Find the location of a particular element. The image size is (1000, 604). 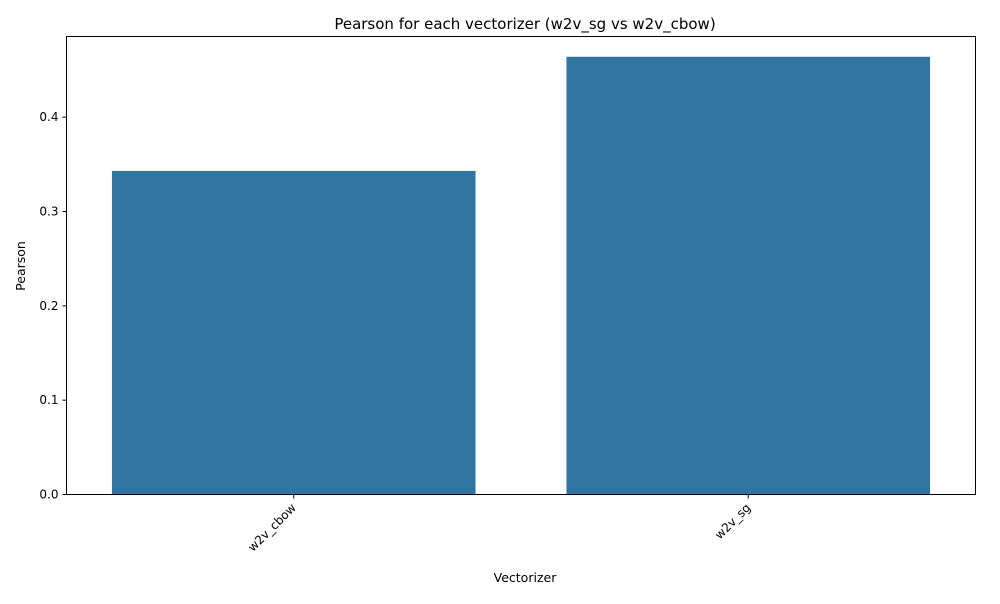

x-axis-label: Vectorizer is located at coordinates (526, 577).